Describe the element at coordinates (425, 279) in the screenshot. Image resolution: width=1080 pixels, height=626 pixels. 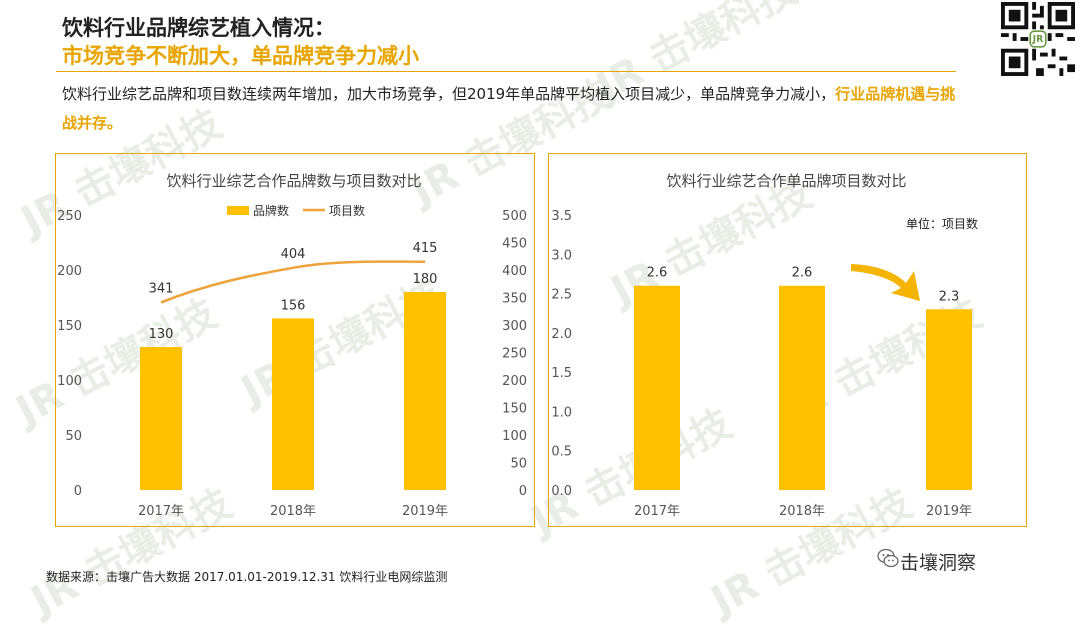
I see `data-label: 180` at that location.